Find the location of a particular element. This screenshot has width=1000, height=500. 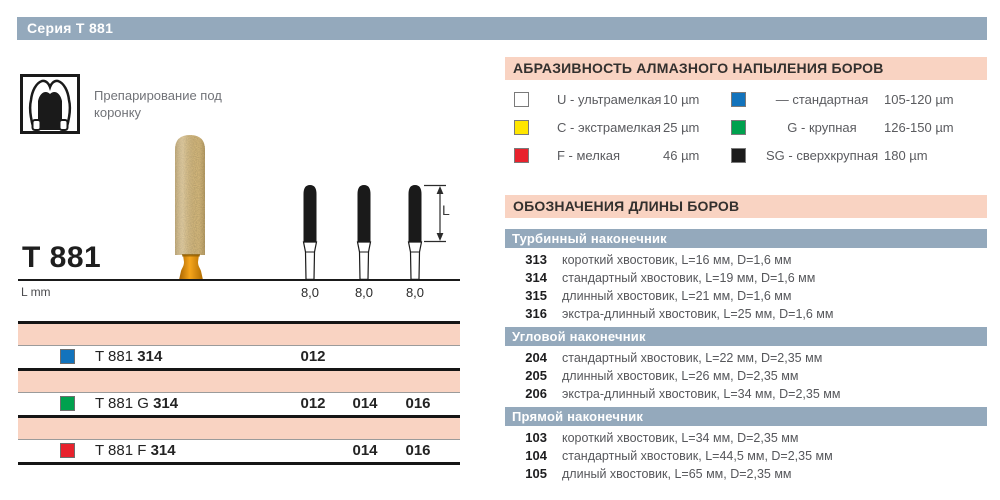

shank-code: 103 is located at coordinates (536, 437).